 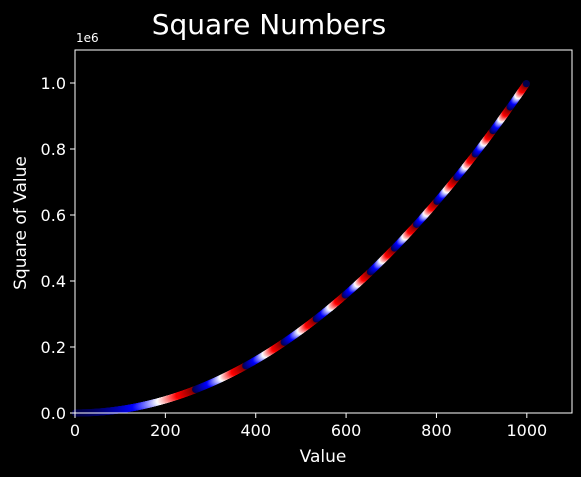 I want to click on x-tick-label: 1000, so click(x=526, y=430).